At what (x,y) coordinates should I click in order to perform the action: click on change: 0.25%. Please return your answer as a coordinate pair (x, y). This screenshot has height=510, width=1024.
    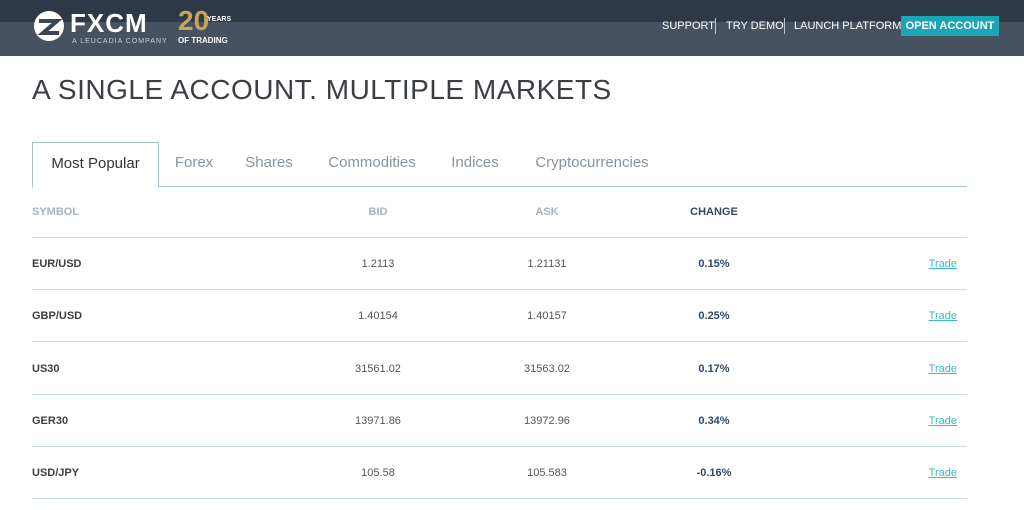
    Looking at the image, I should click on (714, 316).